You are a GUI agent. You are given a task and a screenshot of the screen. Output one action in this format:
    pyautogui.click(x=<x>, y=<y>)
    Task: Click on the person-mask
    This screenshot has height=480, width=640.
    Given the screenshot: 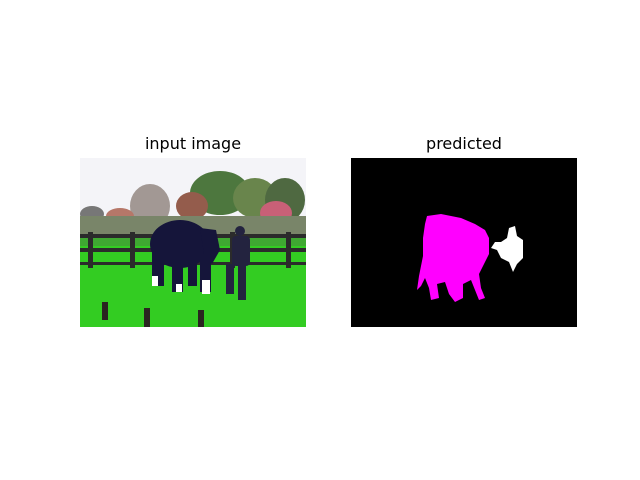 What is the action you would take?
    pyautogui.click(x=507, y=249)
    